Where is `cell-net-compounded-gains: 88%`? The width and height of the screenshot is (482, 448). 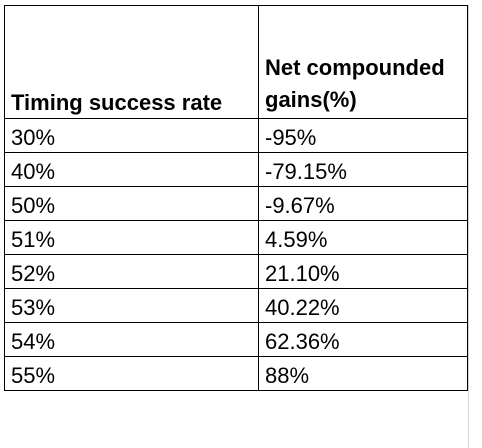
cell-net-compounded-gains: 88% is located at coordinates (363, 373).